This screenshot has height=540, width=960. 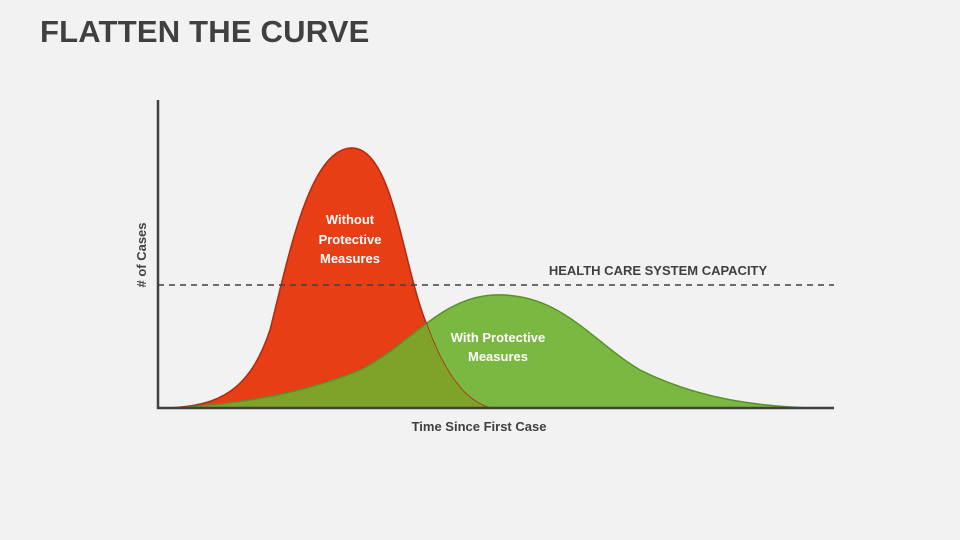 I want to click on without-measures-label-line-2: Protective, so click(x=350, y=239).